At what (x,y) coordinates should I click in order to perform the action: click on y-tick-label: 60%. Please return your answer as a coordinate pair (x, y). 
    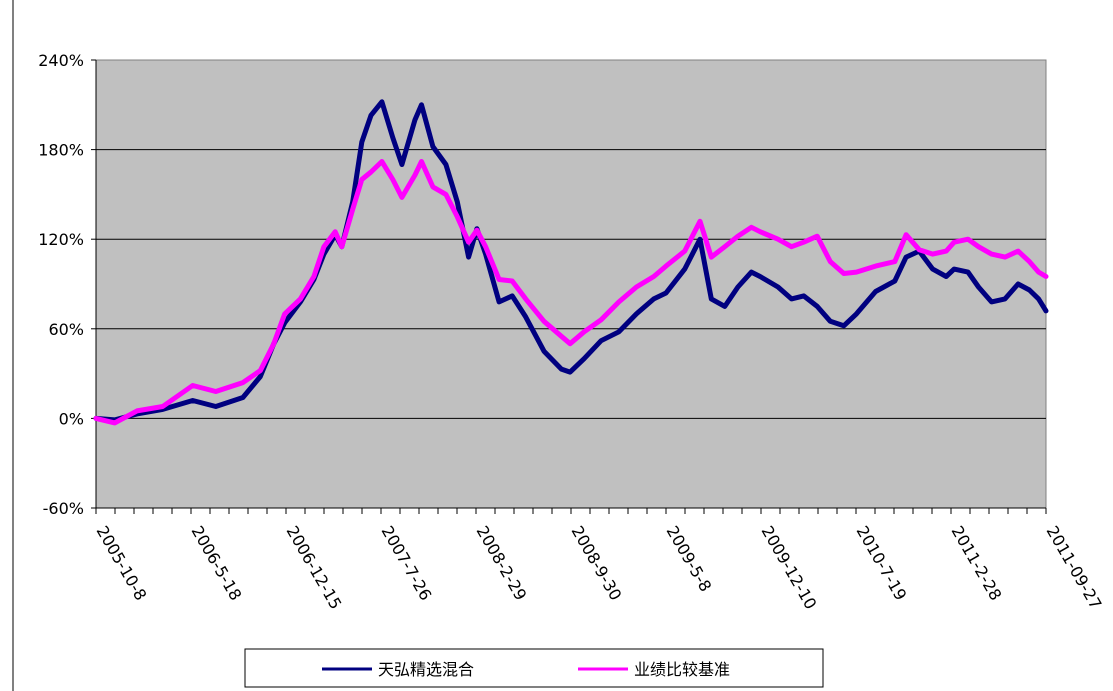
    Looking at the image, I should click on (66, 329).